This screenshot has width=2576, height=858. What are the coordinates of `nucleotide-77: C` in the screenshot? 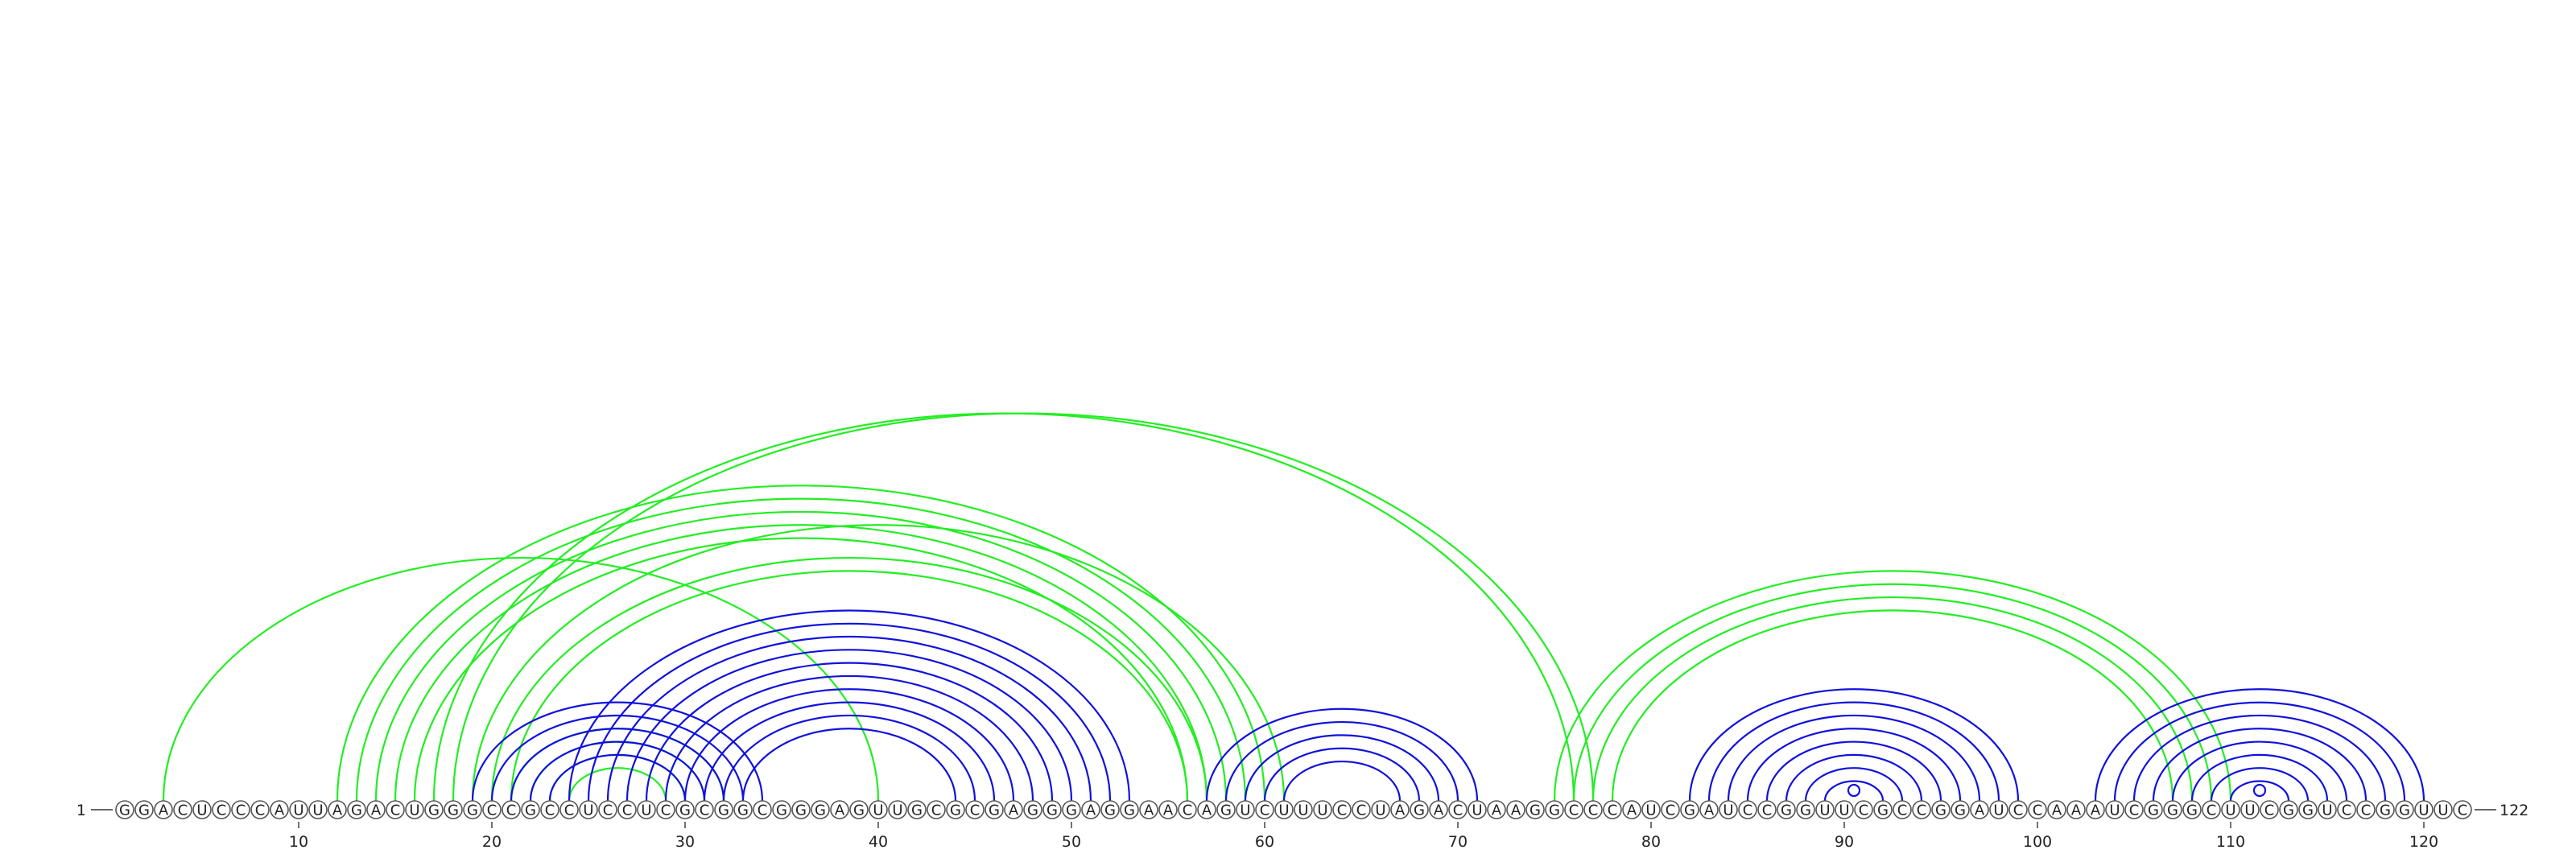 It's located at (1593, 809).